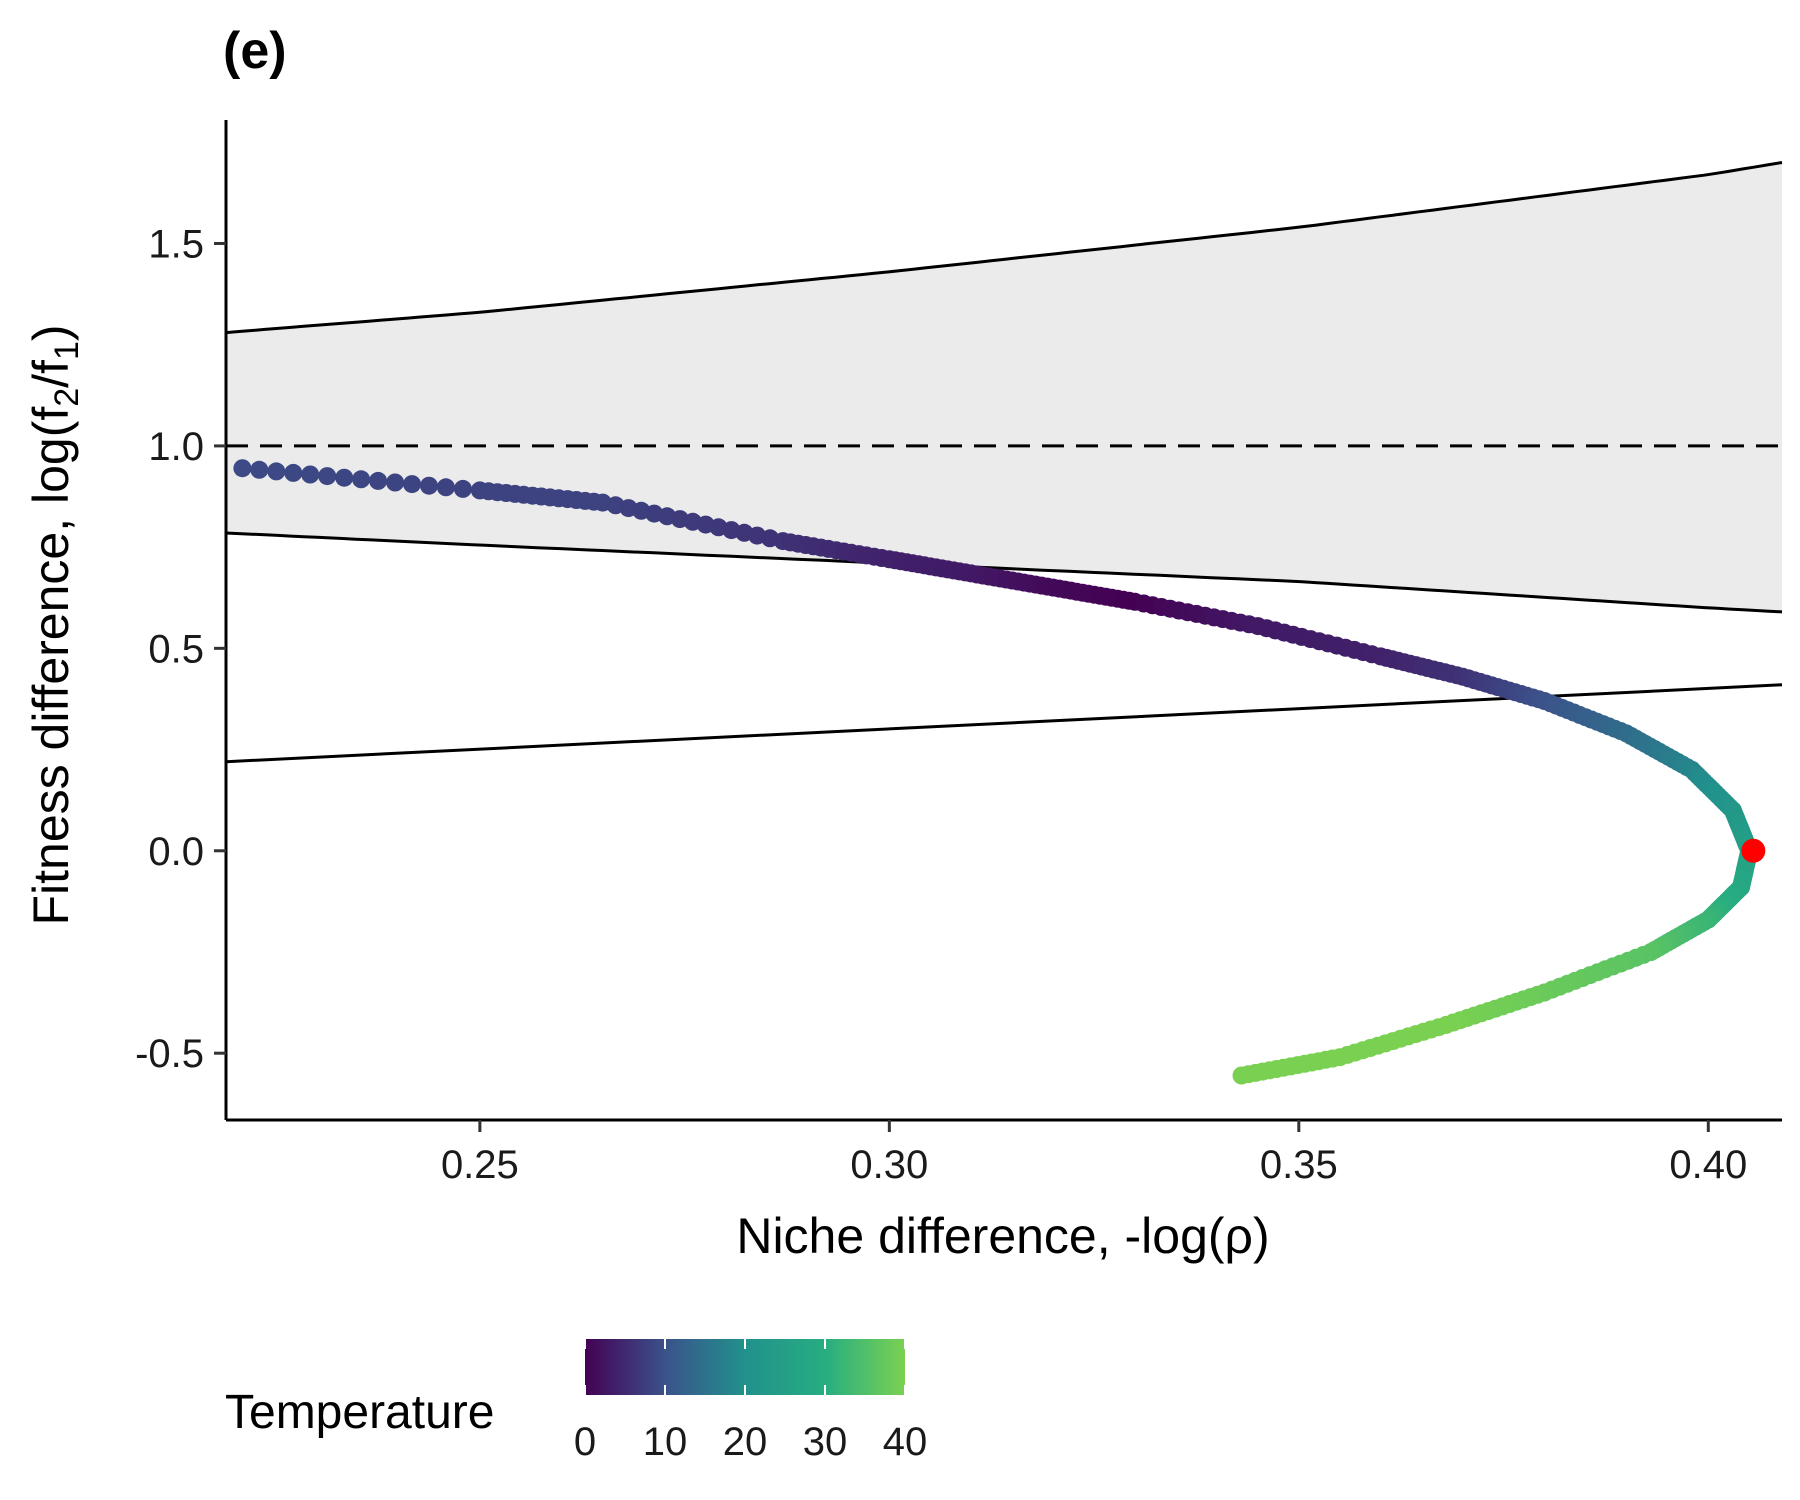 The image size is (1800, 1500). Describe the element at coordinates (67, 350) in the screenshot. I see `y-title-sub2: 1` at that location.